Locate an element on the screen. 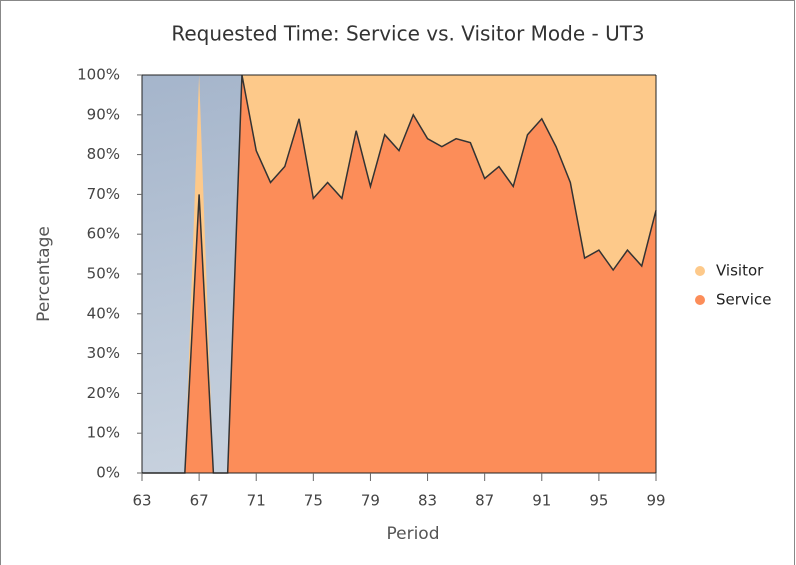 Image resolution: width=796 pixels, height=565 pixels. y-tick-label: 60% is located at coordinates (103, 234).